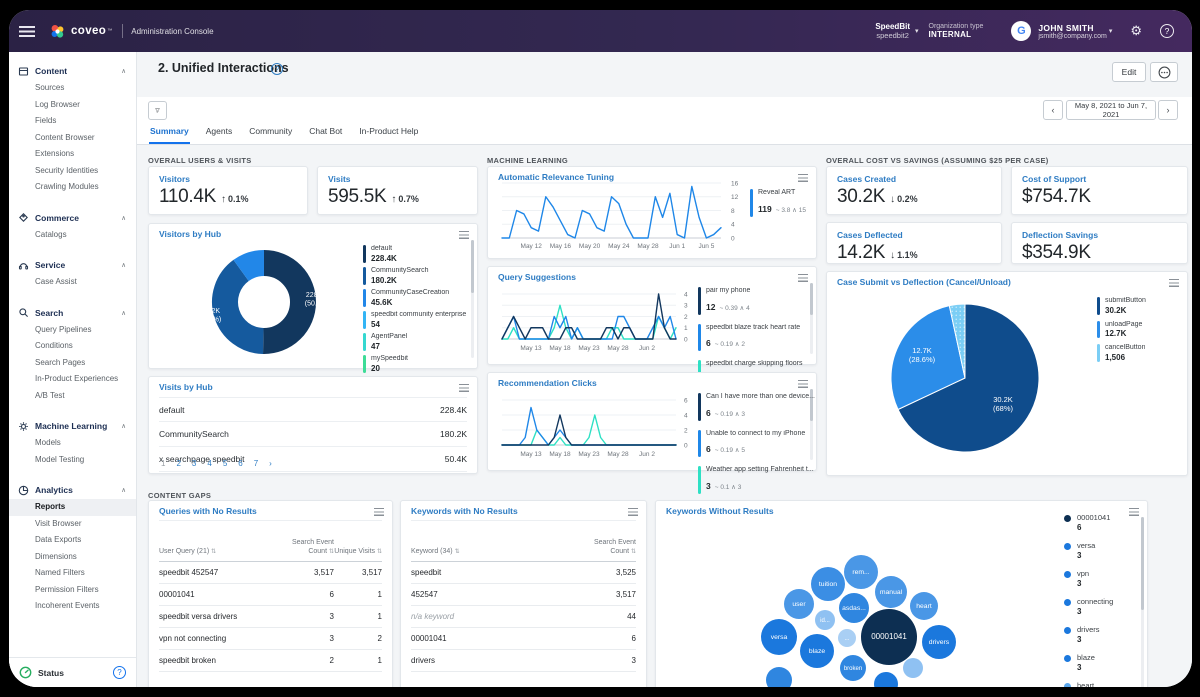  I want to click on page-help-icon: ?, so click(277, 69).